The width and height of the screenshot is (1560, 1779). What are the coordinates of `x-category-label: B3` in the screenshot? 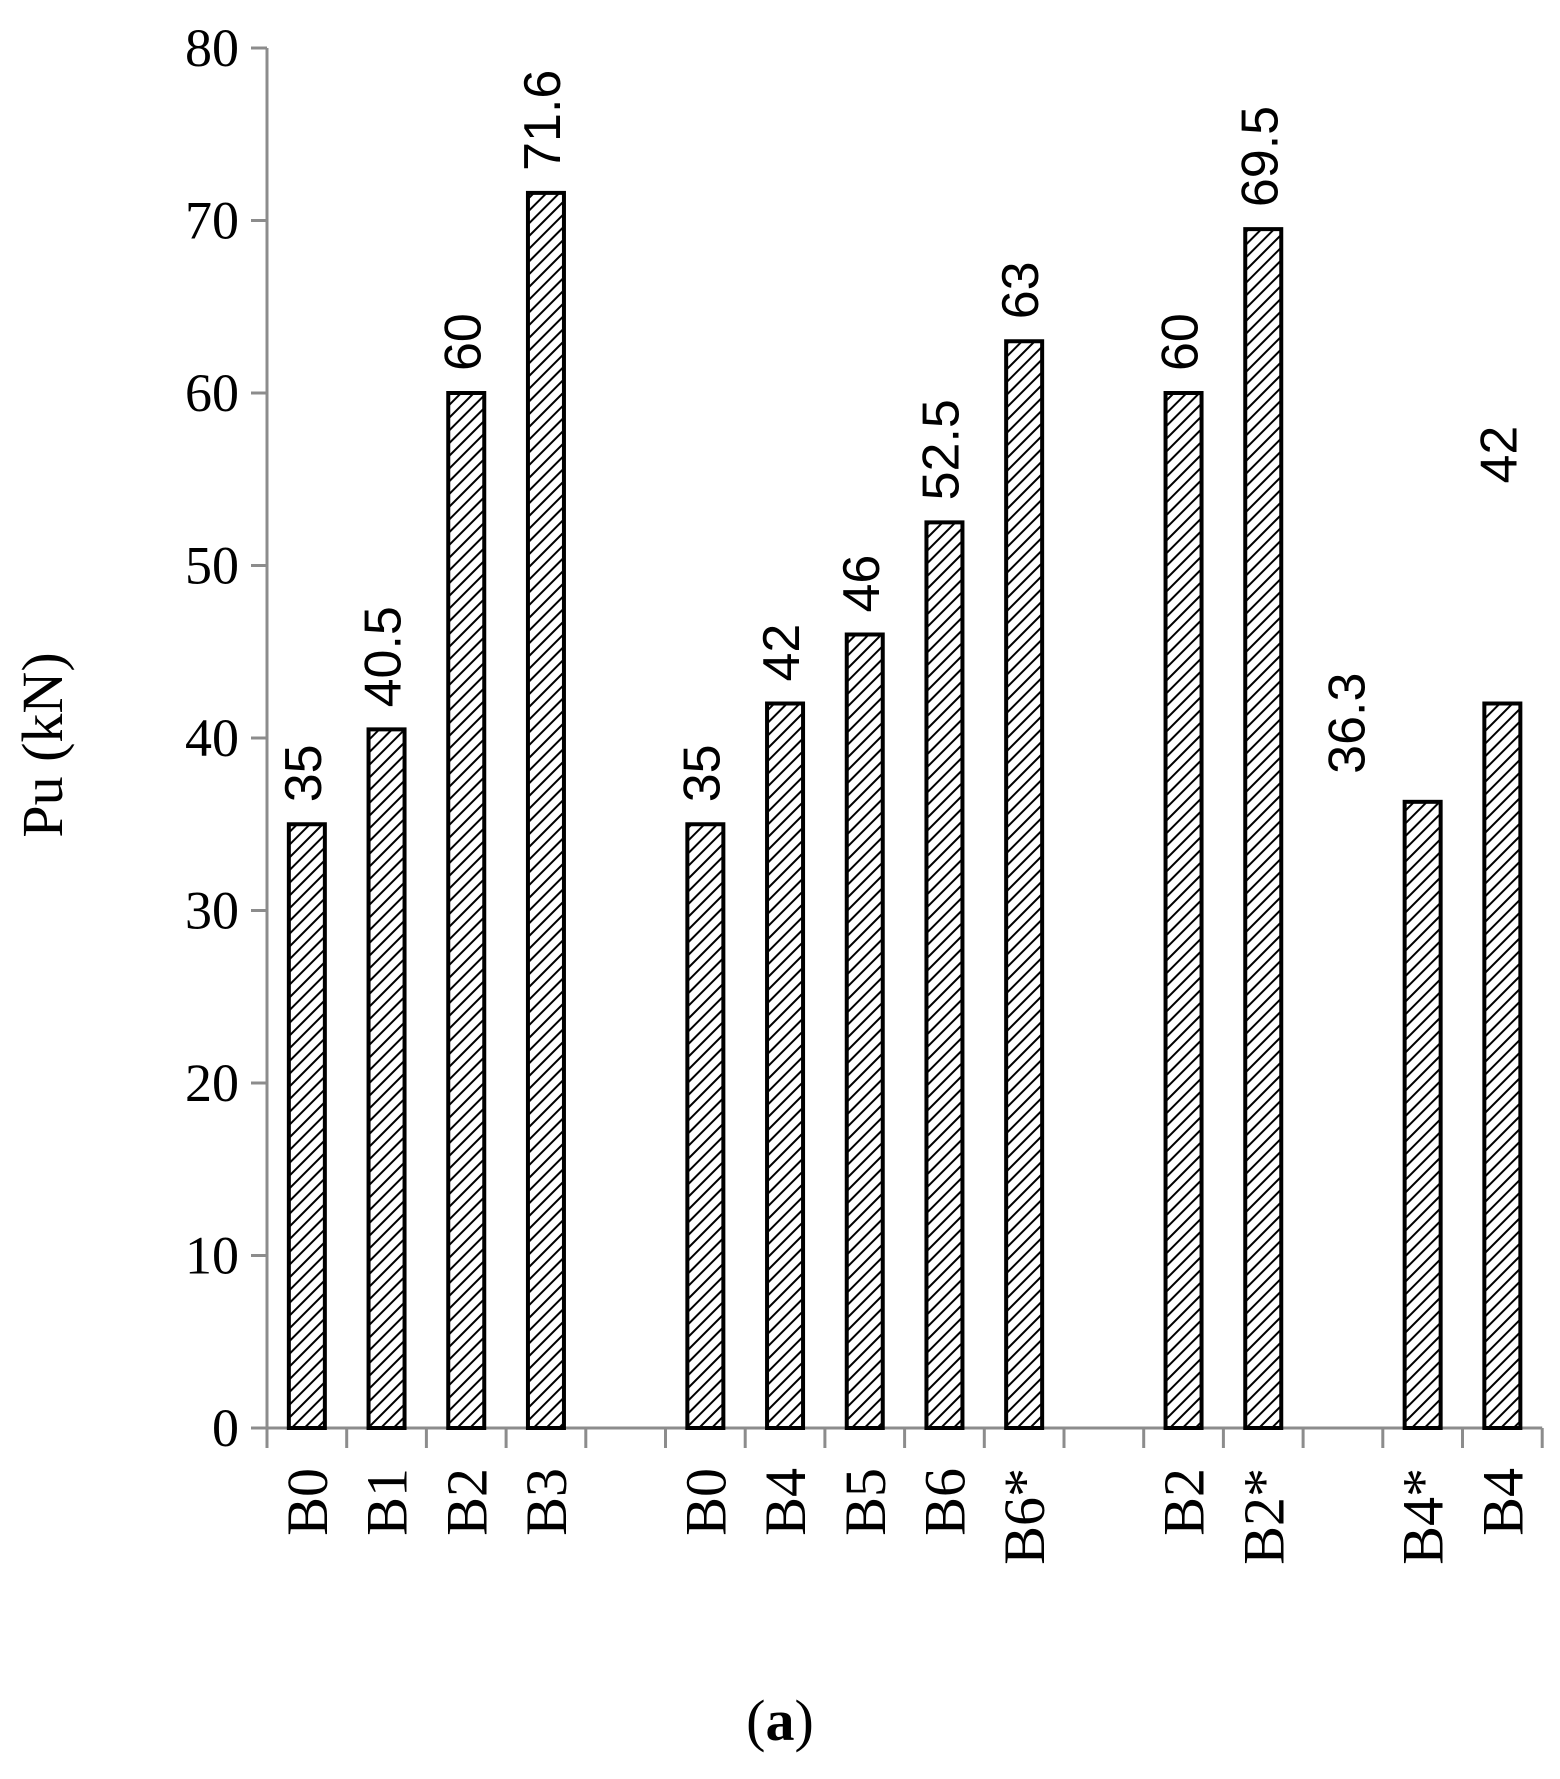 It's located at (546, 1502).